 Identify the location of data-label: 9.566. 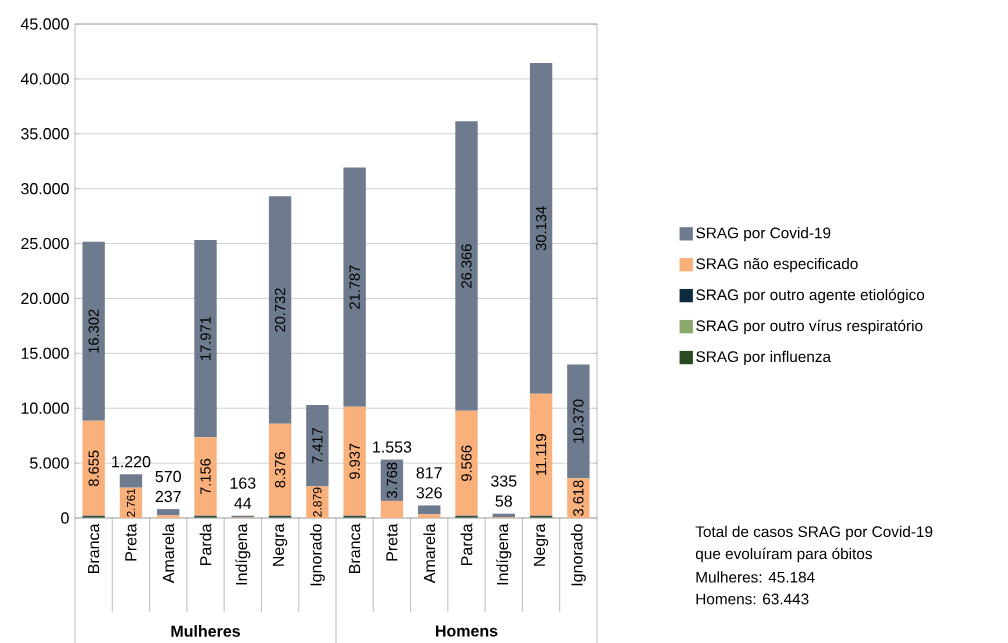
(466, 463).